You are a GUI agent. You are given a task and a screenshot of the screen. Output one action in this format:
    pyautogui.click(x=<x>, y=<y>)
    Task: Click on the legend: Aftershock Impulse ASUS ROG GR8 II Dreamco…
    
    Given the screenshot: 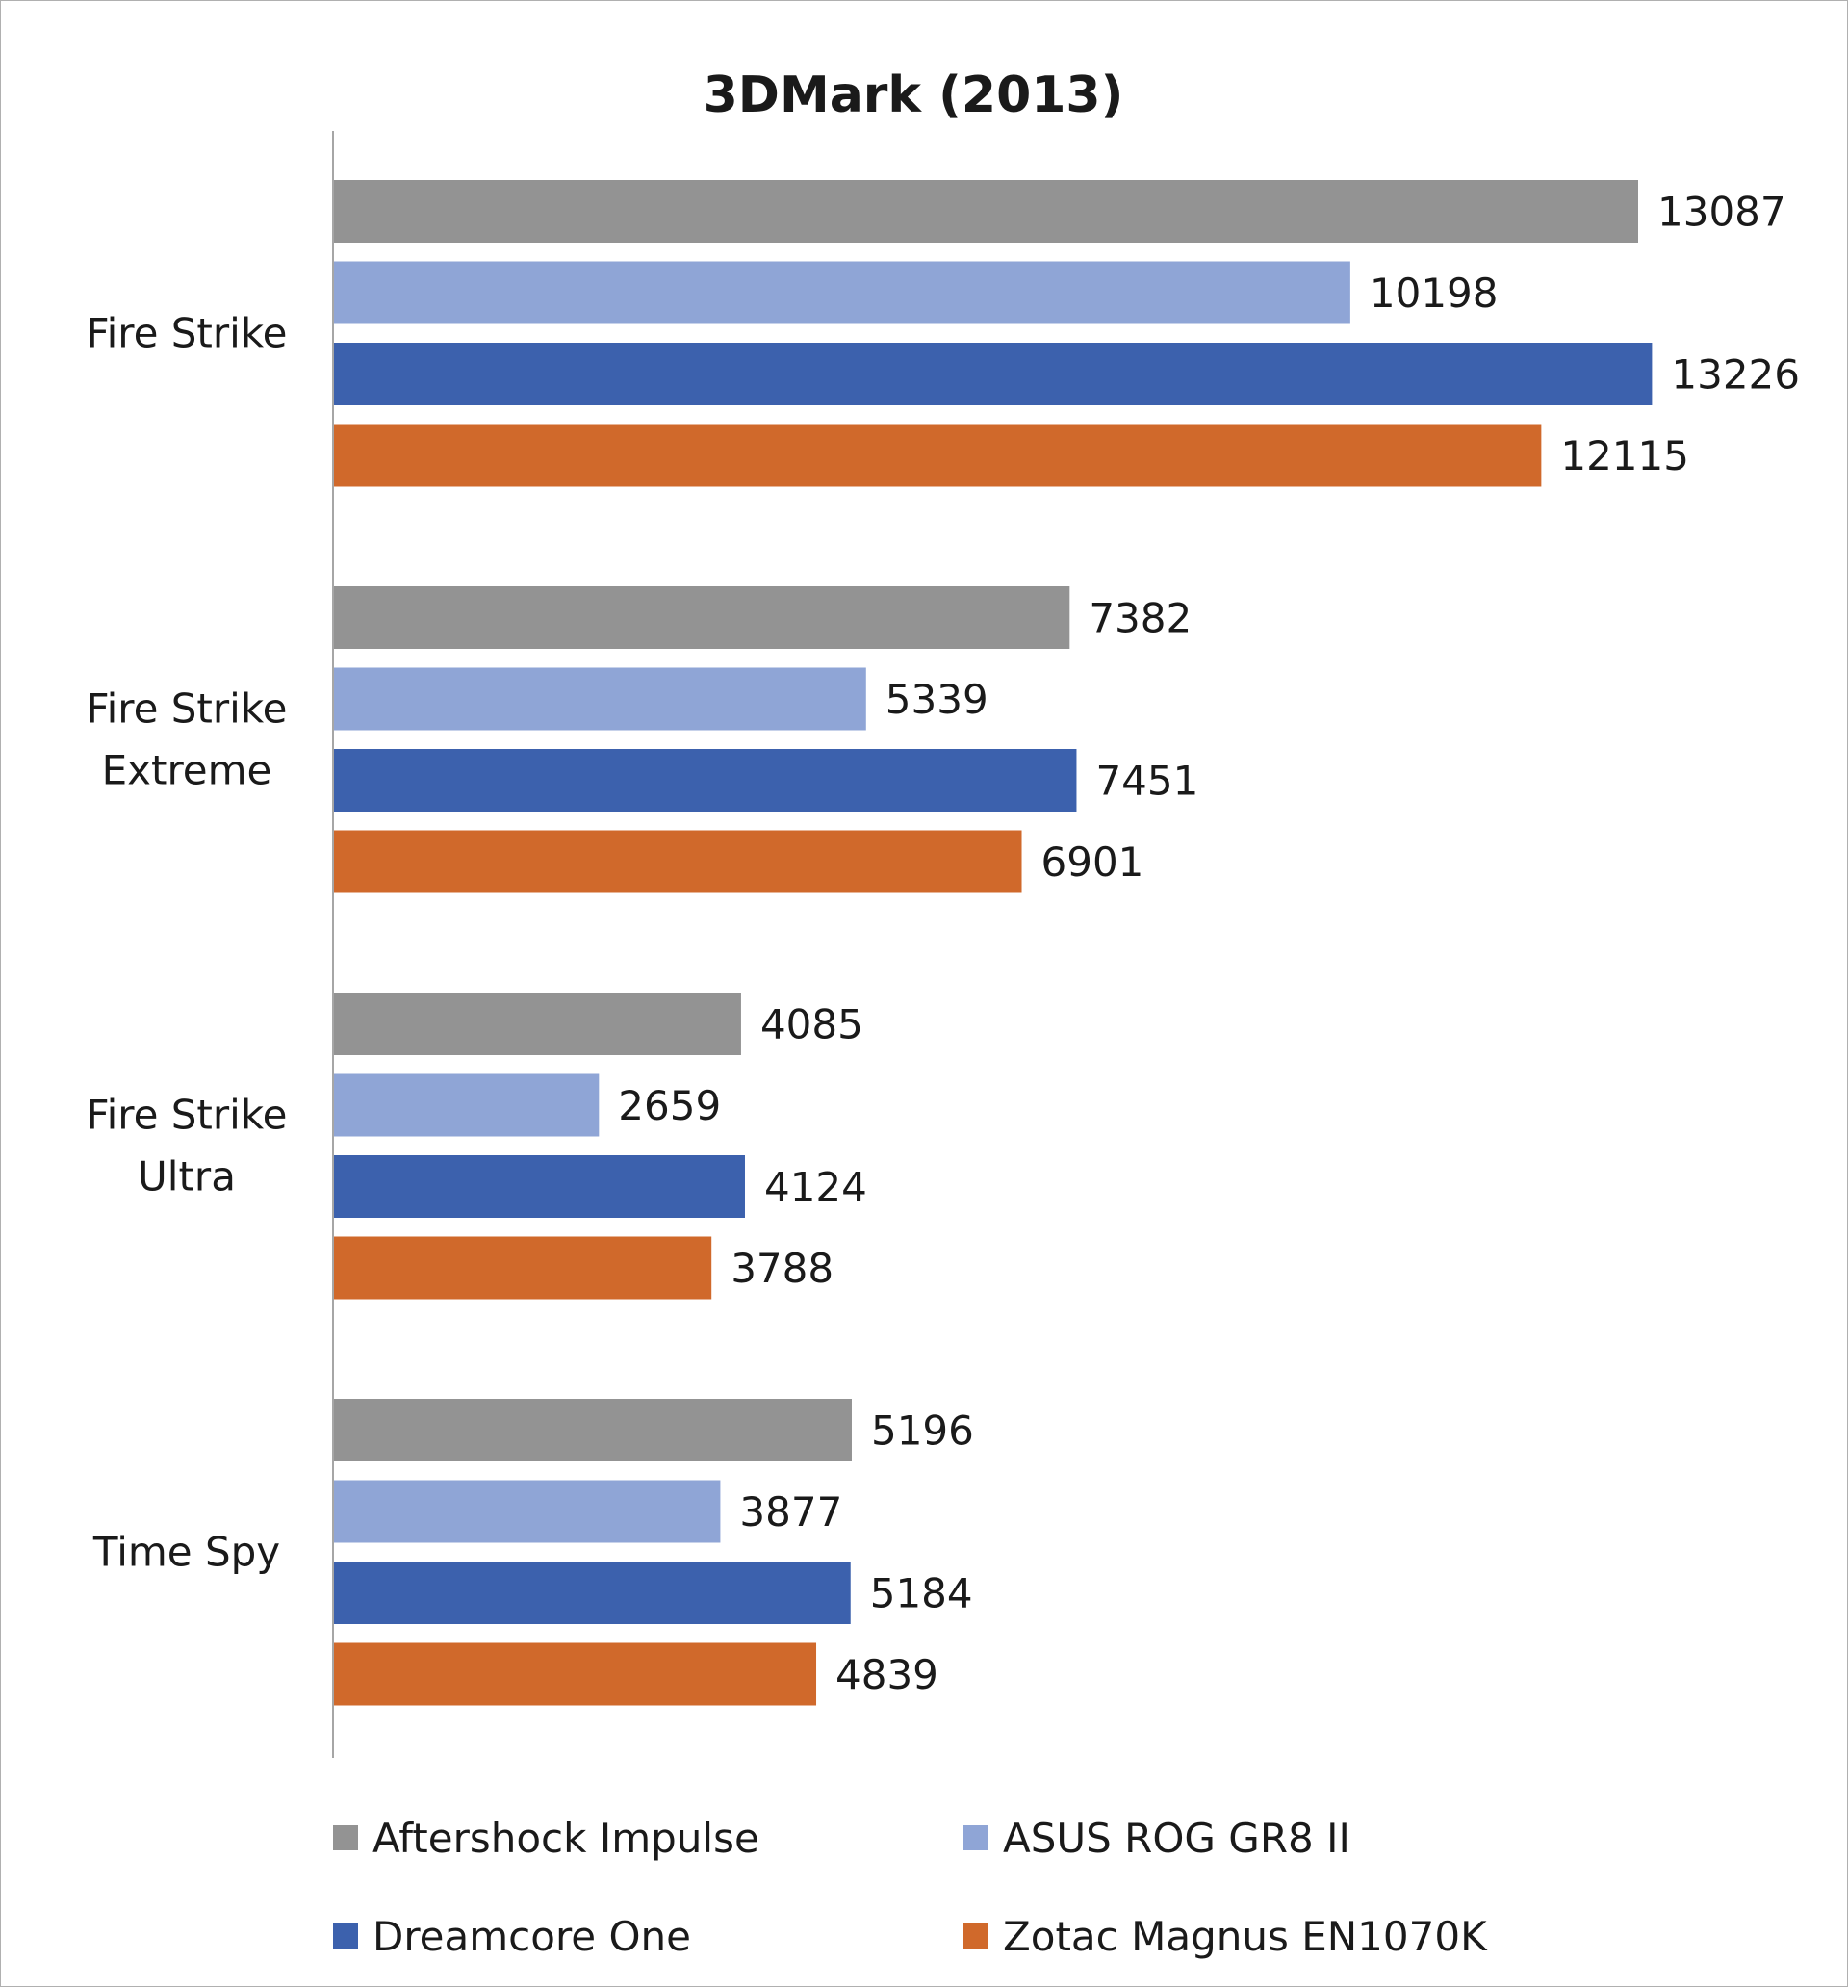 What is the action you would take?
    pyautogui.click(x=910, y=1888)
    